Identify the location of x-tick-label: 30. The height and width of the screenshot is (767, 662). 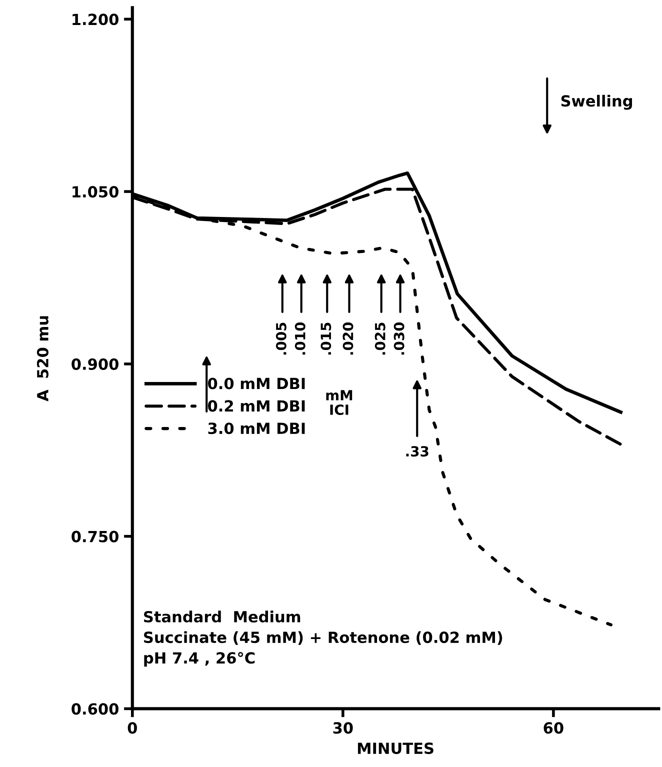
(343, 728).